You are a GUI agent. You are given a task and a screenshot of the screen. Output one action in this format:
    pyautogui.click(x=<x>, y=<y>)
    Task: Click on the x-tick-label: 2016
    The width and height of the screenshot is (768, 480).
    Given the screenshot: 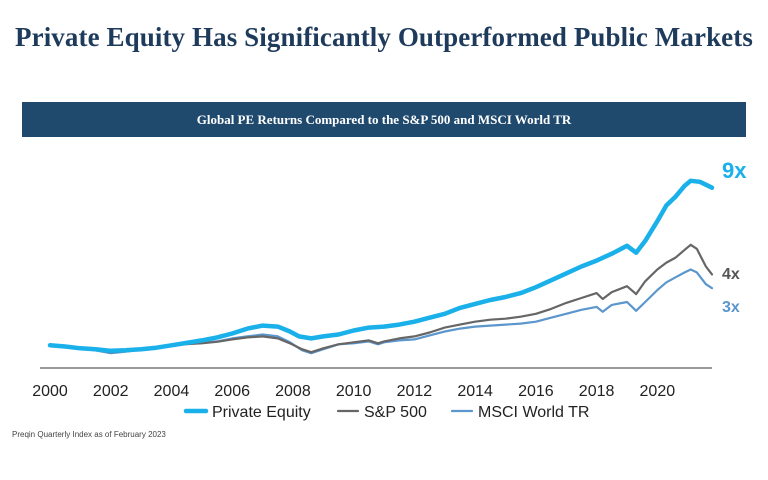 What is the action you would take?
    pyautogui.click(x=536, y=391)
    